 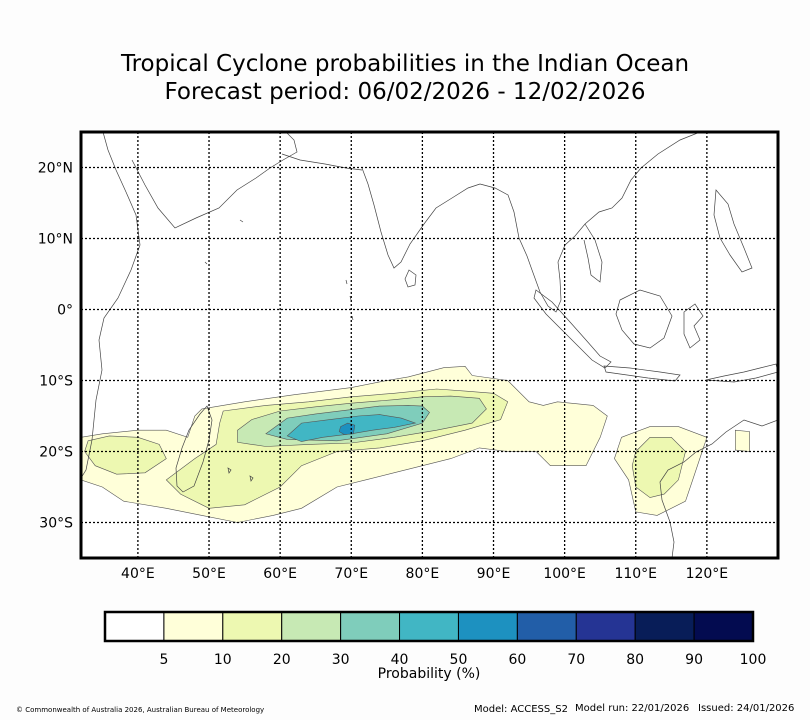 What do you see at coordinates (707, 574) in the screenshot?
I see `longitude-label: 120°E` at bounding box center [707, 574].